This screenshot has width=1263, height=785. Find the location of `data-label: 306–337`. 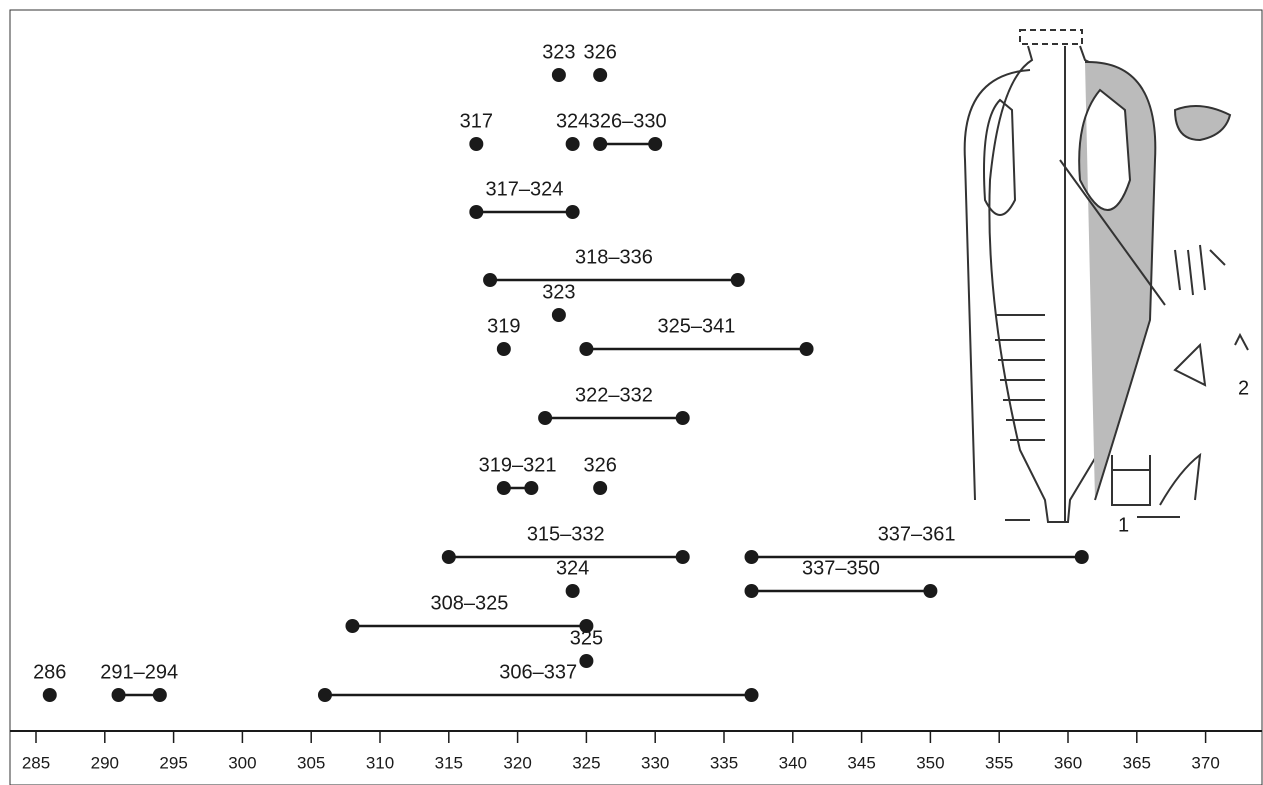

data-label: 306–337 is located at coordinates (538, 672).